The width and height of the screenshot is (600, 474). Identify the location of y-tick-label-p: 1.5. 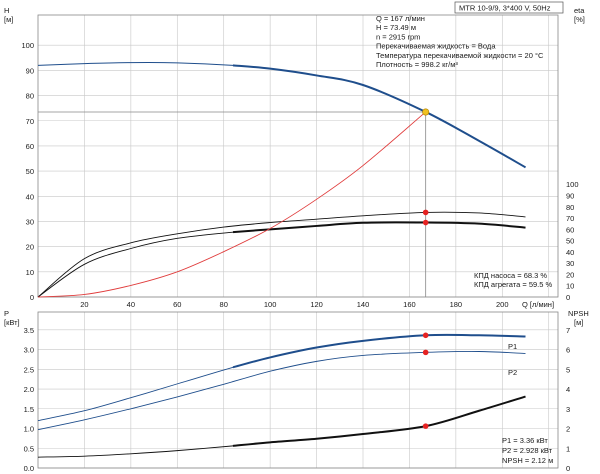
(29, 409).